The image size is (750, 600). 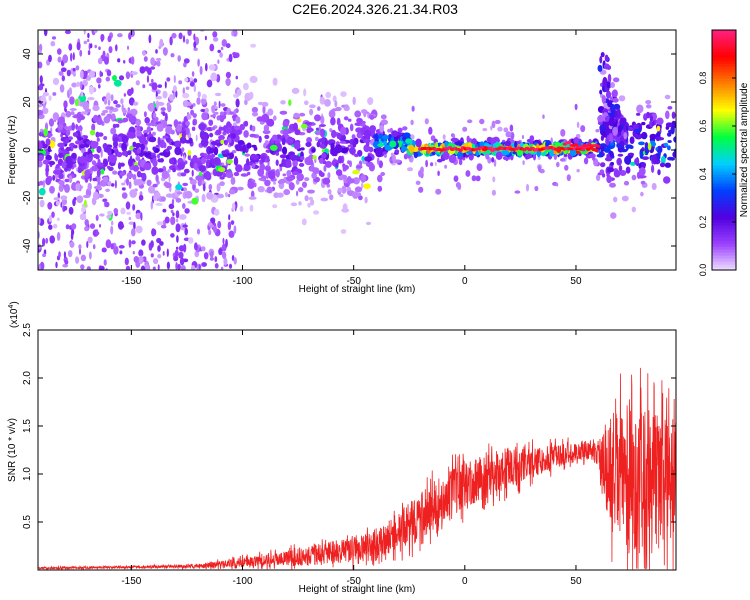 I want to click on x-tick-label: -50, so click(x=353, y=281).